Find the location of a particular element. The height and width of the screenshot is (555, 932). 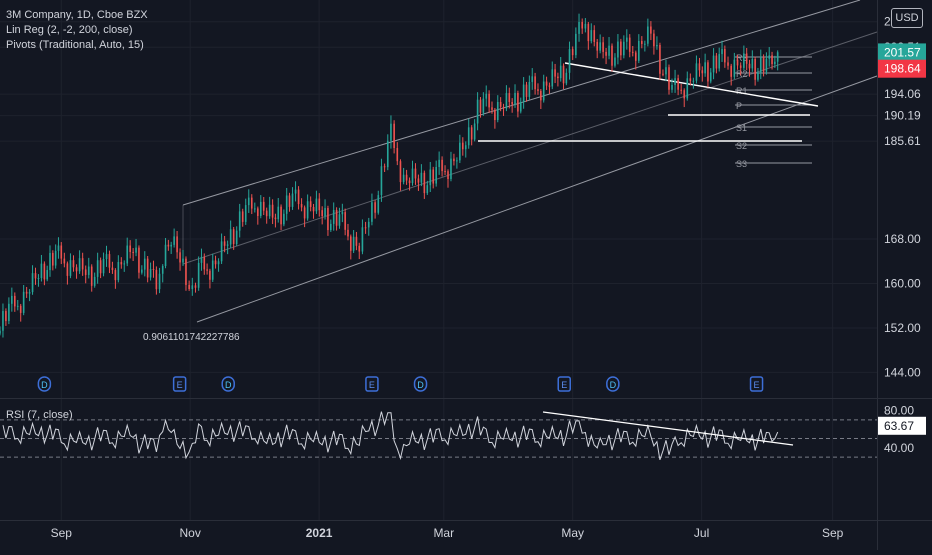

rsi-value-tag is located at coordinates (902, 425).